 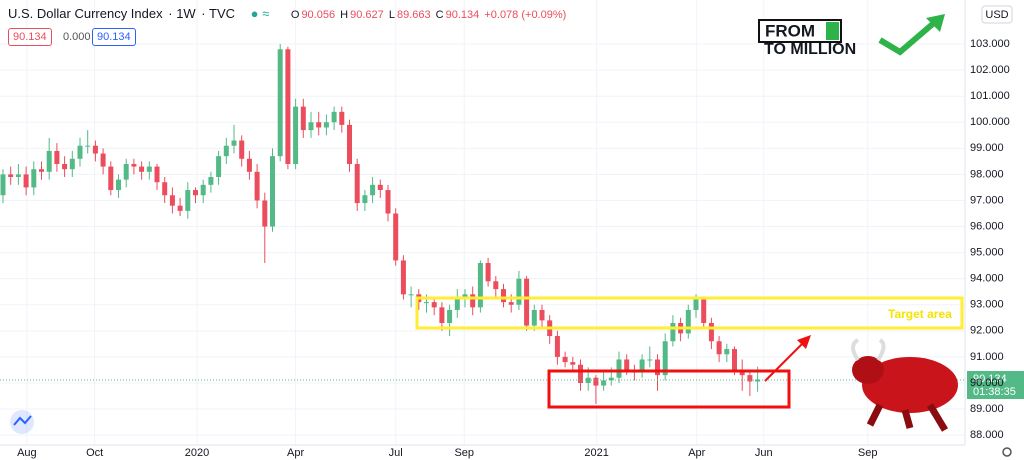 What do you see at coordinates (94, 453) in the screenshot?
I see `x-tick-label: Oct` at bounding box center [94, 453].